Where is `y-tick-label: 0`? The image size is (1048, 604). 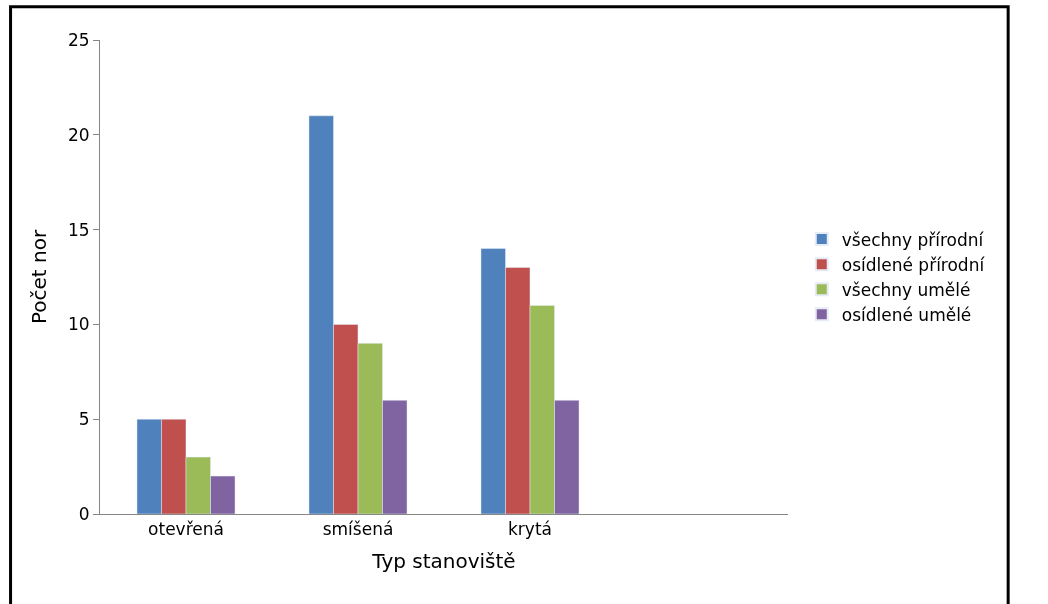 y-tick-label: 0 is located at coordinates (84, 513).